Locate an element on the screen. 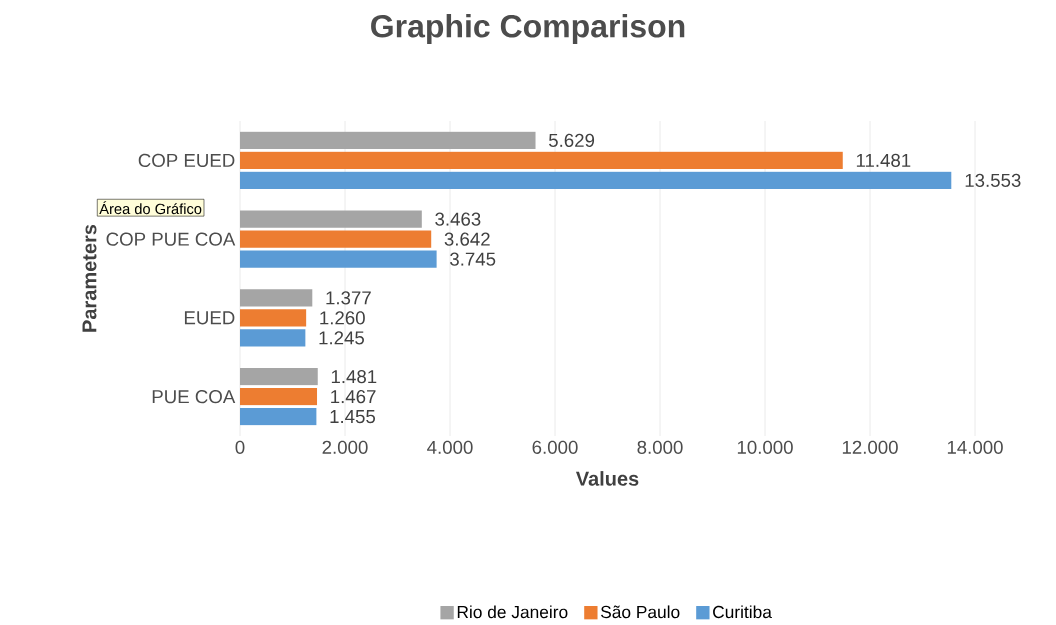 The image size is (1056, 625). x-tick-label: 2.000 is located at coordinates (345, 447).